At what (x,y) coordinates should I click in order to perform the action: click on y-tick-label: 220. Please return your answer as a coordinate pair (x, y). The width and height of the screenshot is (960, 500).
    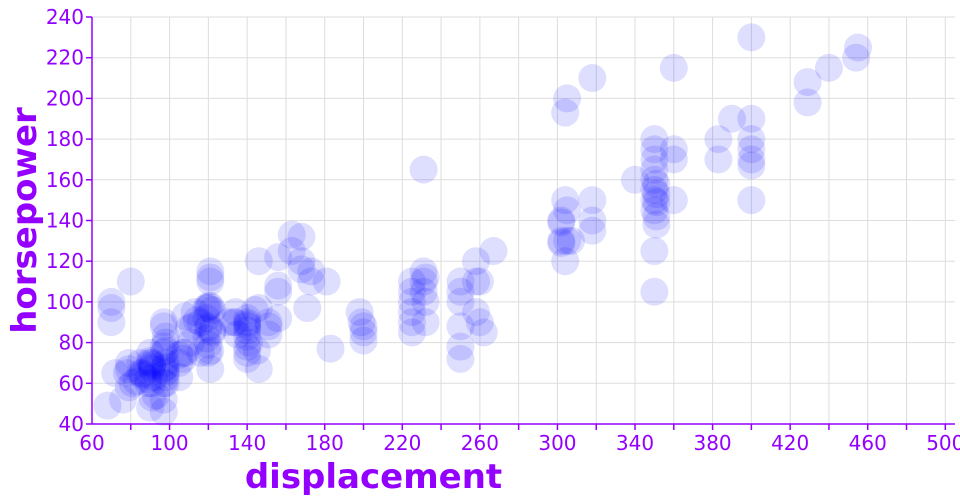
    Looking at the image, I should click on (65, 58).